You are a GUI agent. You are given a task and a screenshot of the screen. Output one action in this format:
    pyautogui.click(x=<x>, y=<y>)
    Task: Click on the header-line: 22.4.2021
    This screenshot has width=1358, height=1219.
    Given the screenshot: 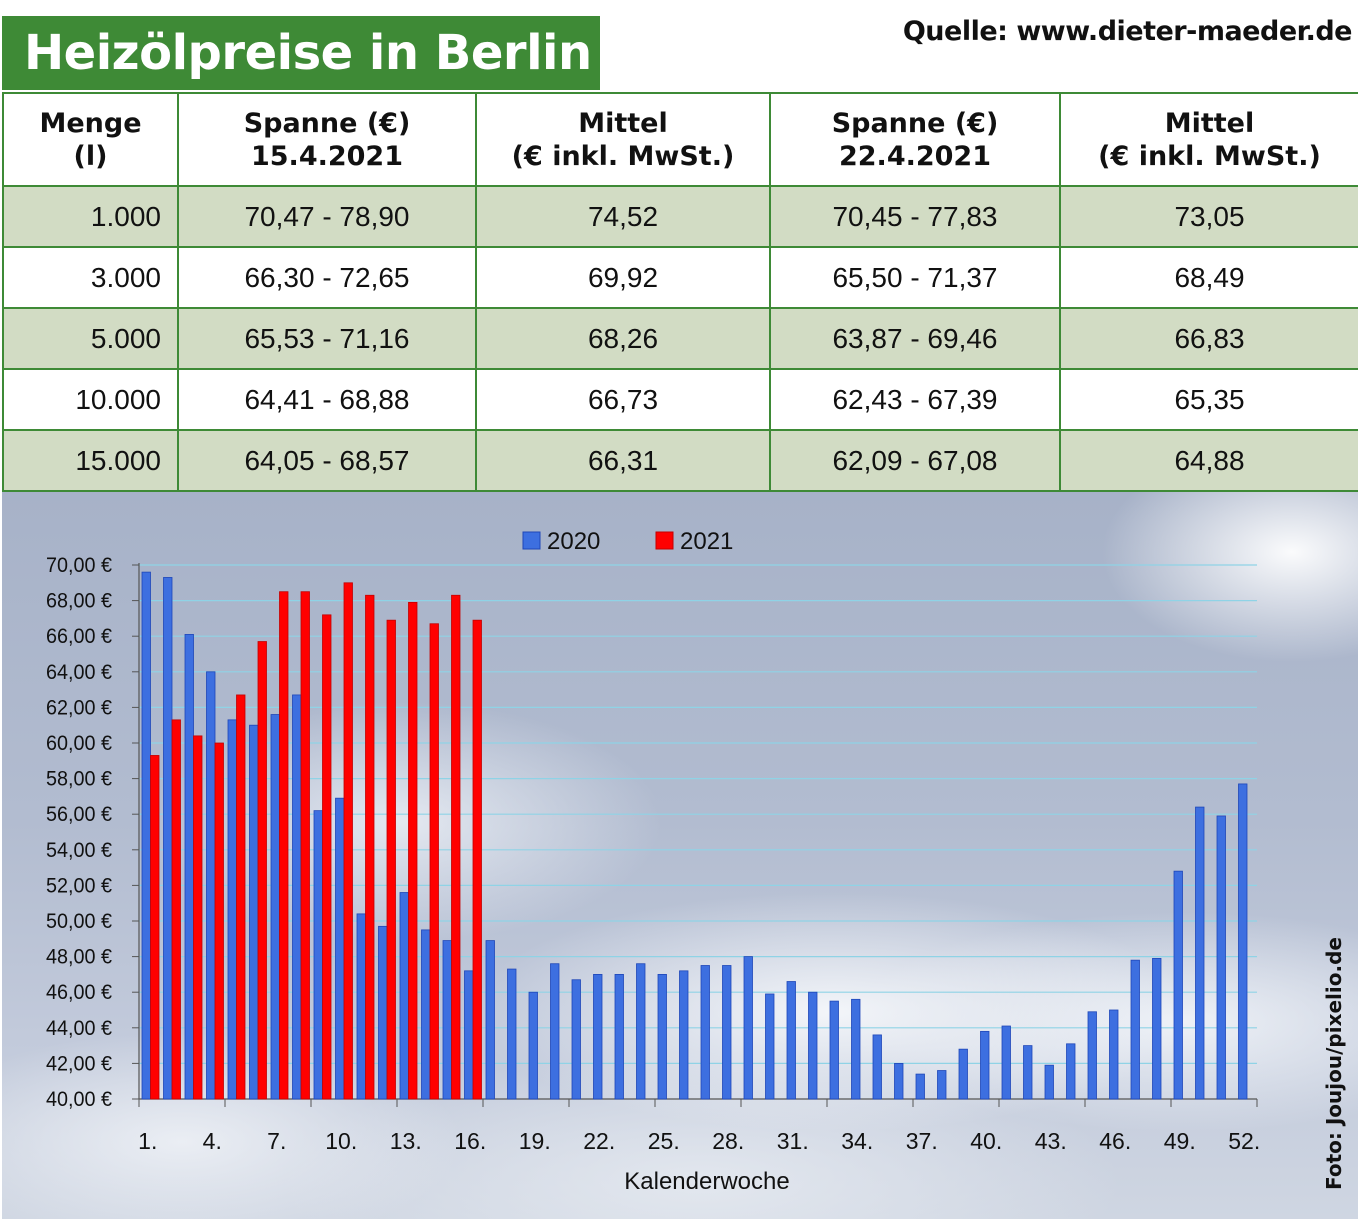 What is the action you would take?
    pyautogui.click(x=915, y=156)
    